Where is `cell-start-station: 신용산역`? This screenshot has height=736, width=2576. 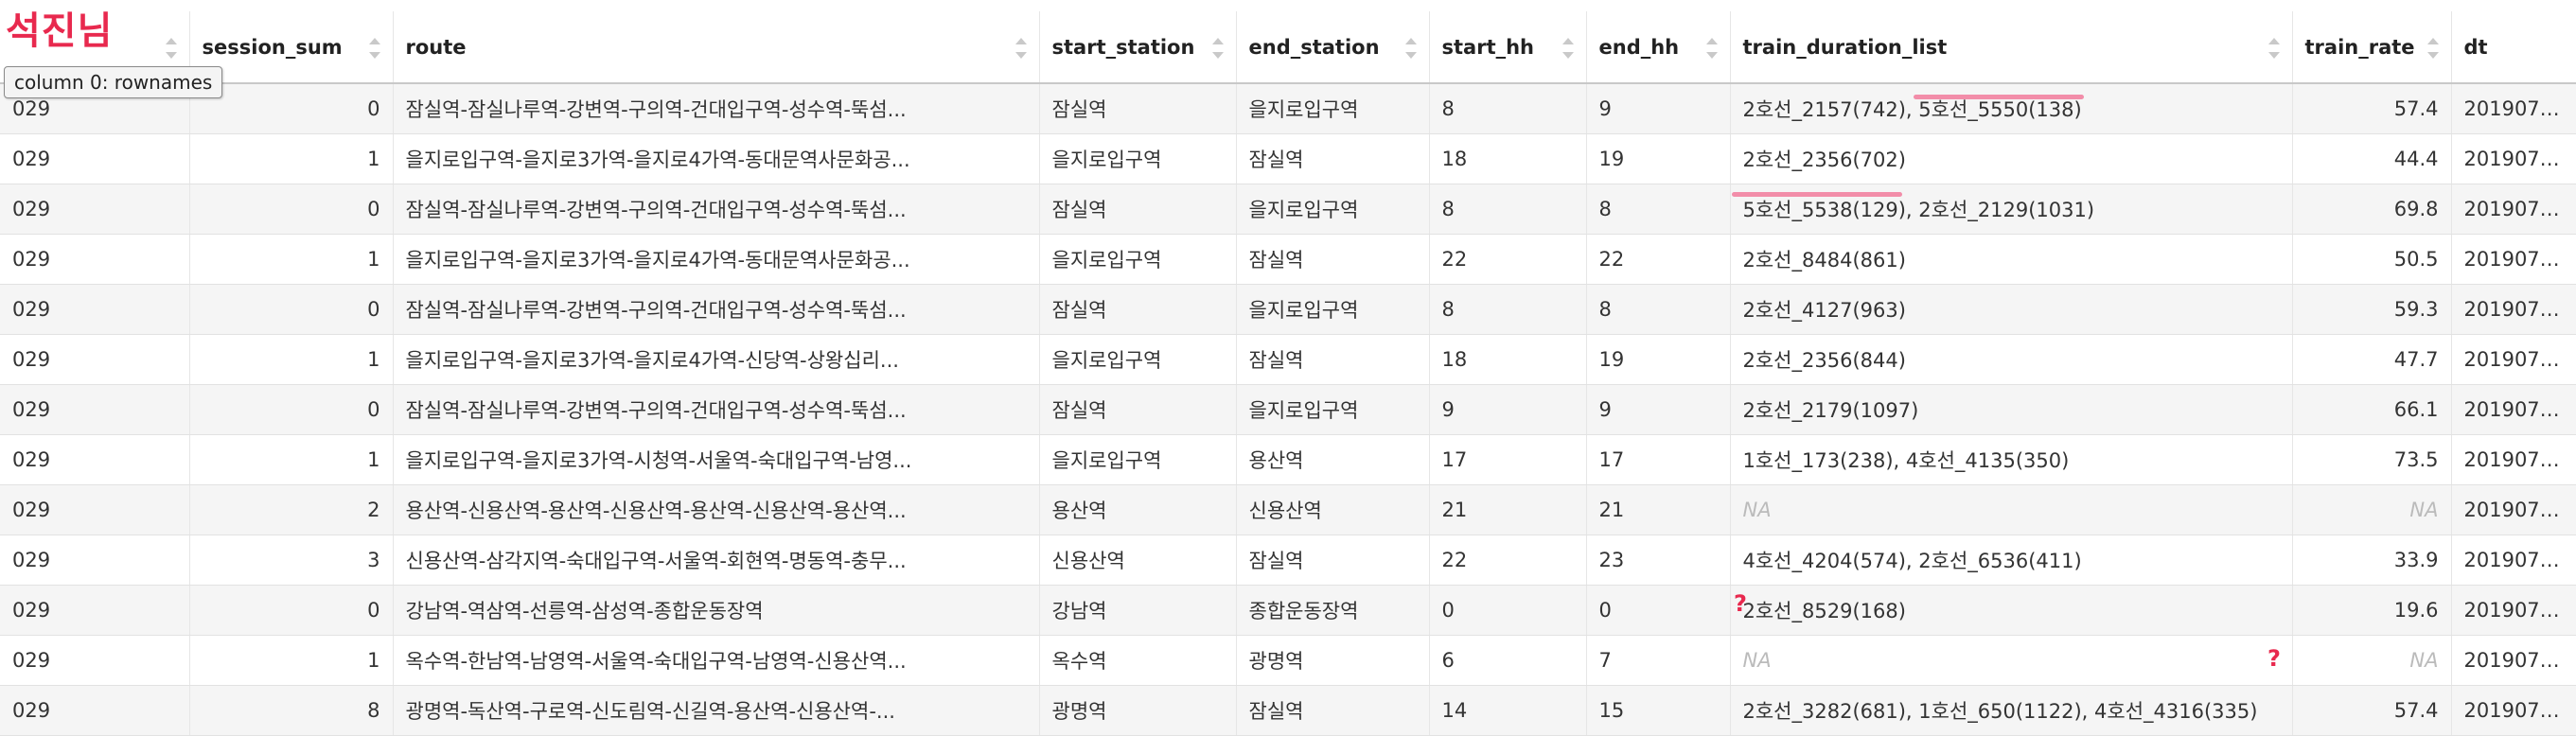
cell-start-station: 신용산역 is located at coordinates (1138, 560).